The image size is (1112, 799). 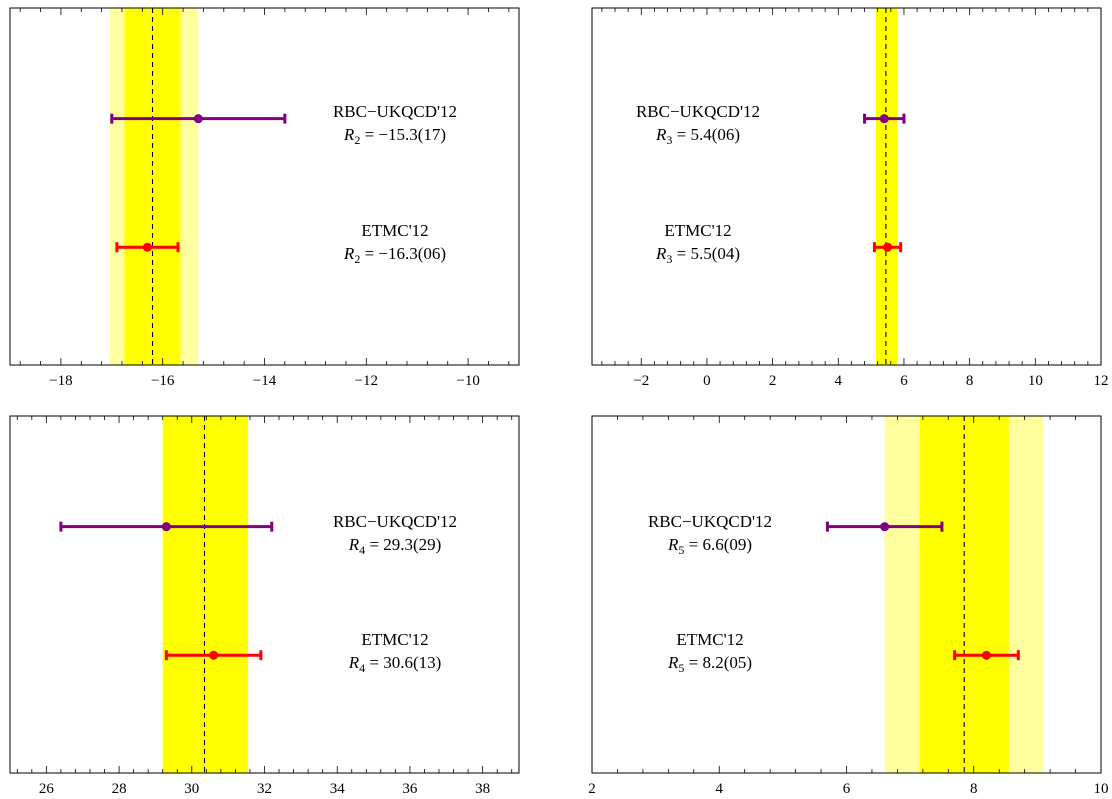 I want to click on series-value-label: R4 = 30.6(13), so click(x=395, y=664).